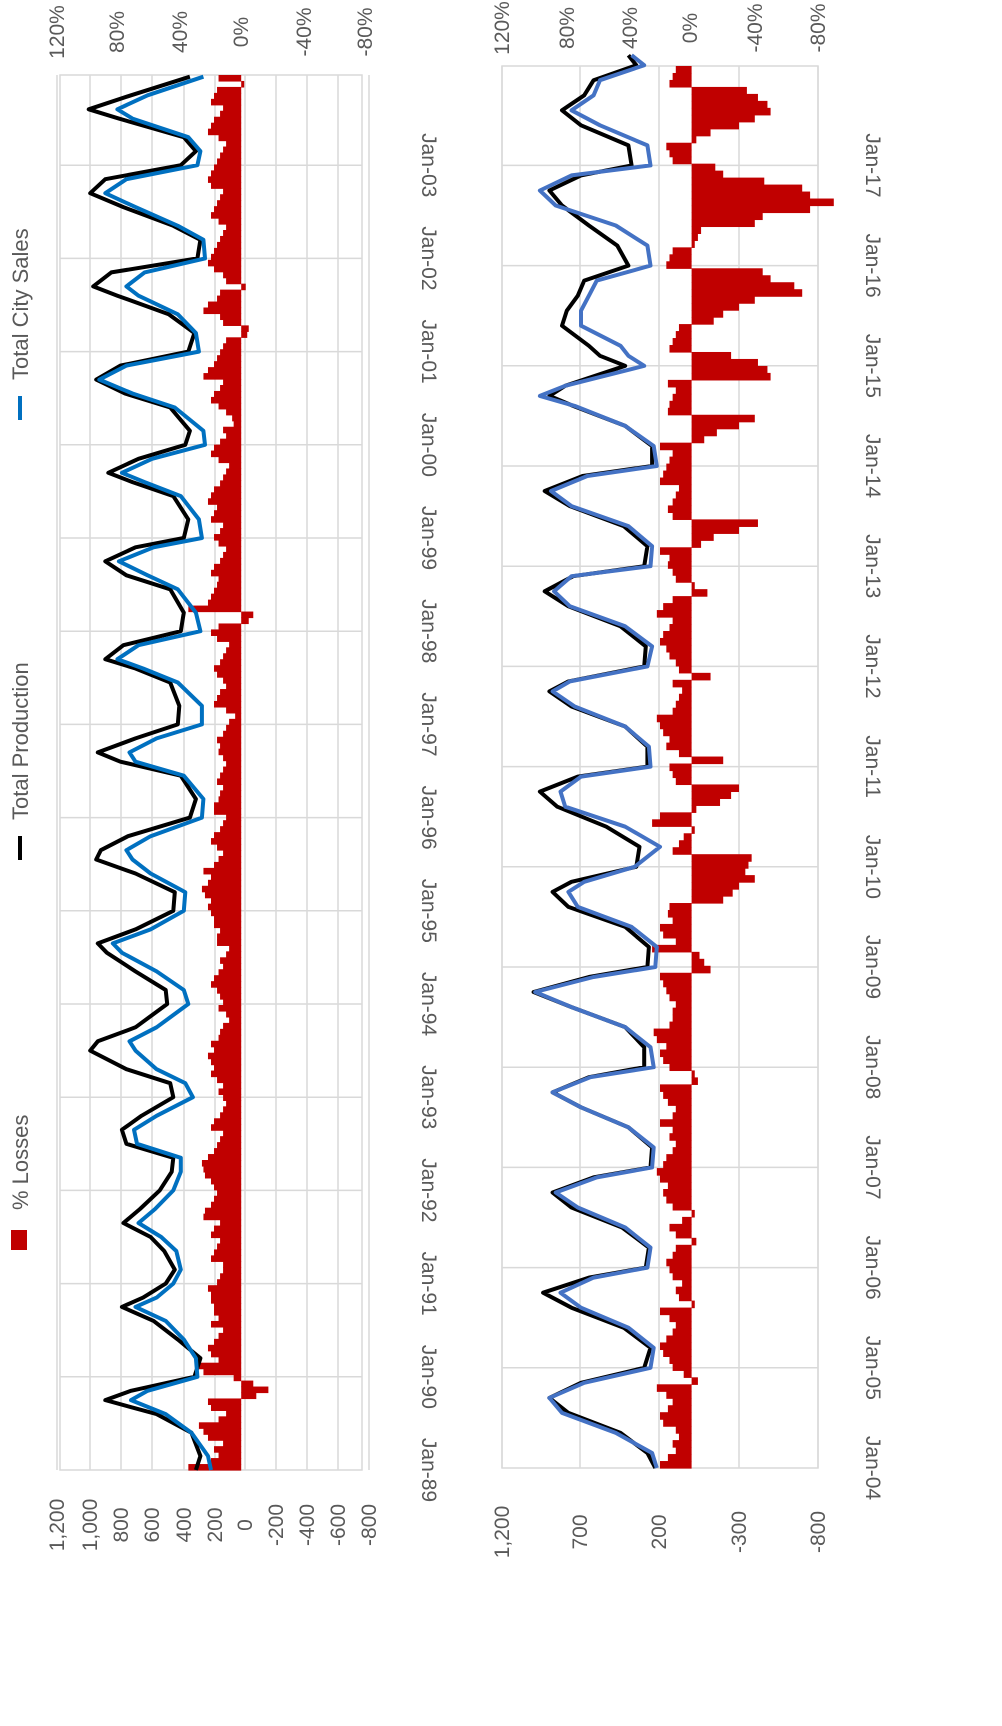 The image size is (1002, 1726). I want to click on date-tick-label: Jan-06, so click(872, 1267).